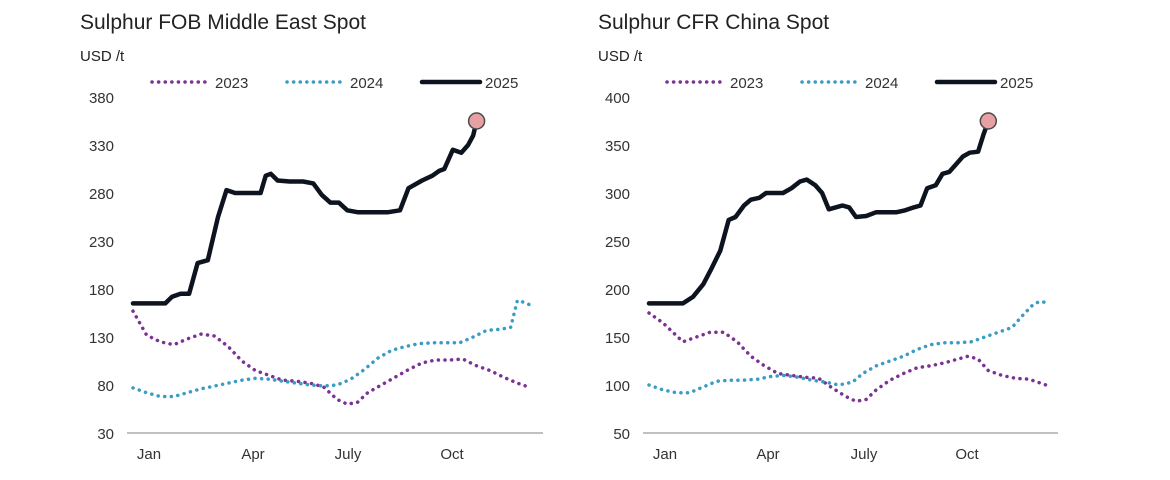 This screenshot has height=480, width=1170. What do you see at coordinates (713, 22) in the screenshot?
I see `chart-title: Sulphur CFR China Spot` at bounding box center [713, 22].